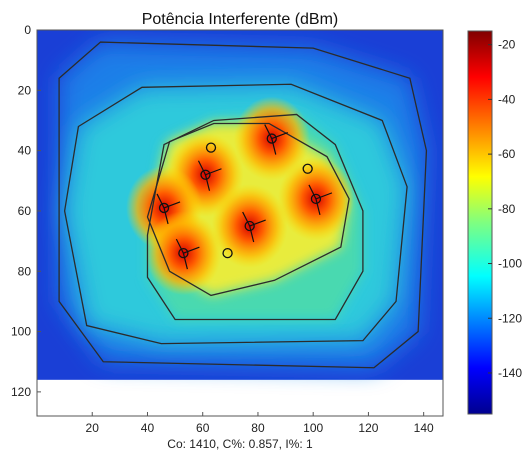 The height and width of the screenshot is (457, 529). Describe the element at coordinates (27, 30) in the screenshot. I see `y-tick-label: 0` at that location.